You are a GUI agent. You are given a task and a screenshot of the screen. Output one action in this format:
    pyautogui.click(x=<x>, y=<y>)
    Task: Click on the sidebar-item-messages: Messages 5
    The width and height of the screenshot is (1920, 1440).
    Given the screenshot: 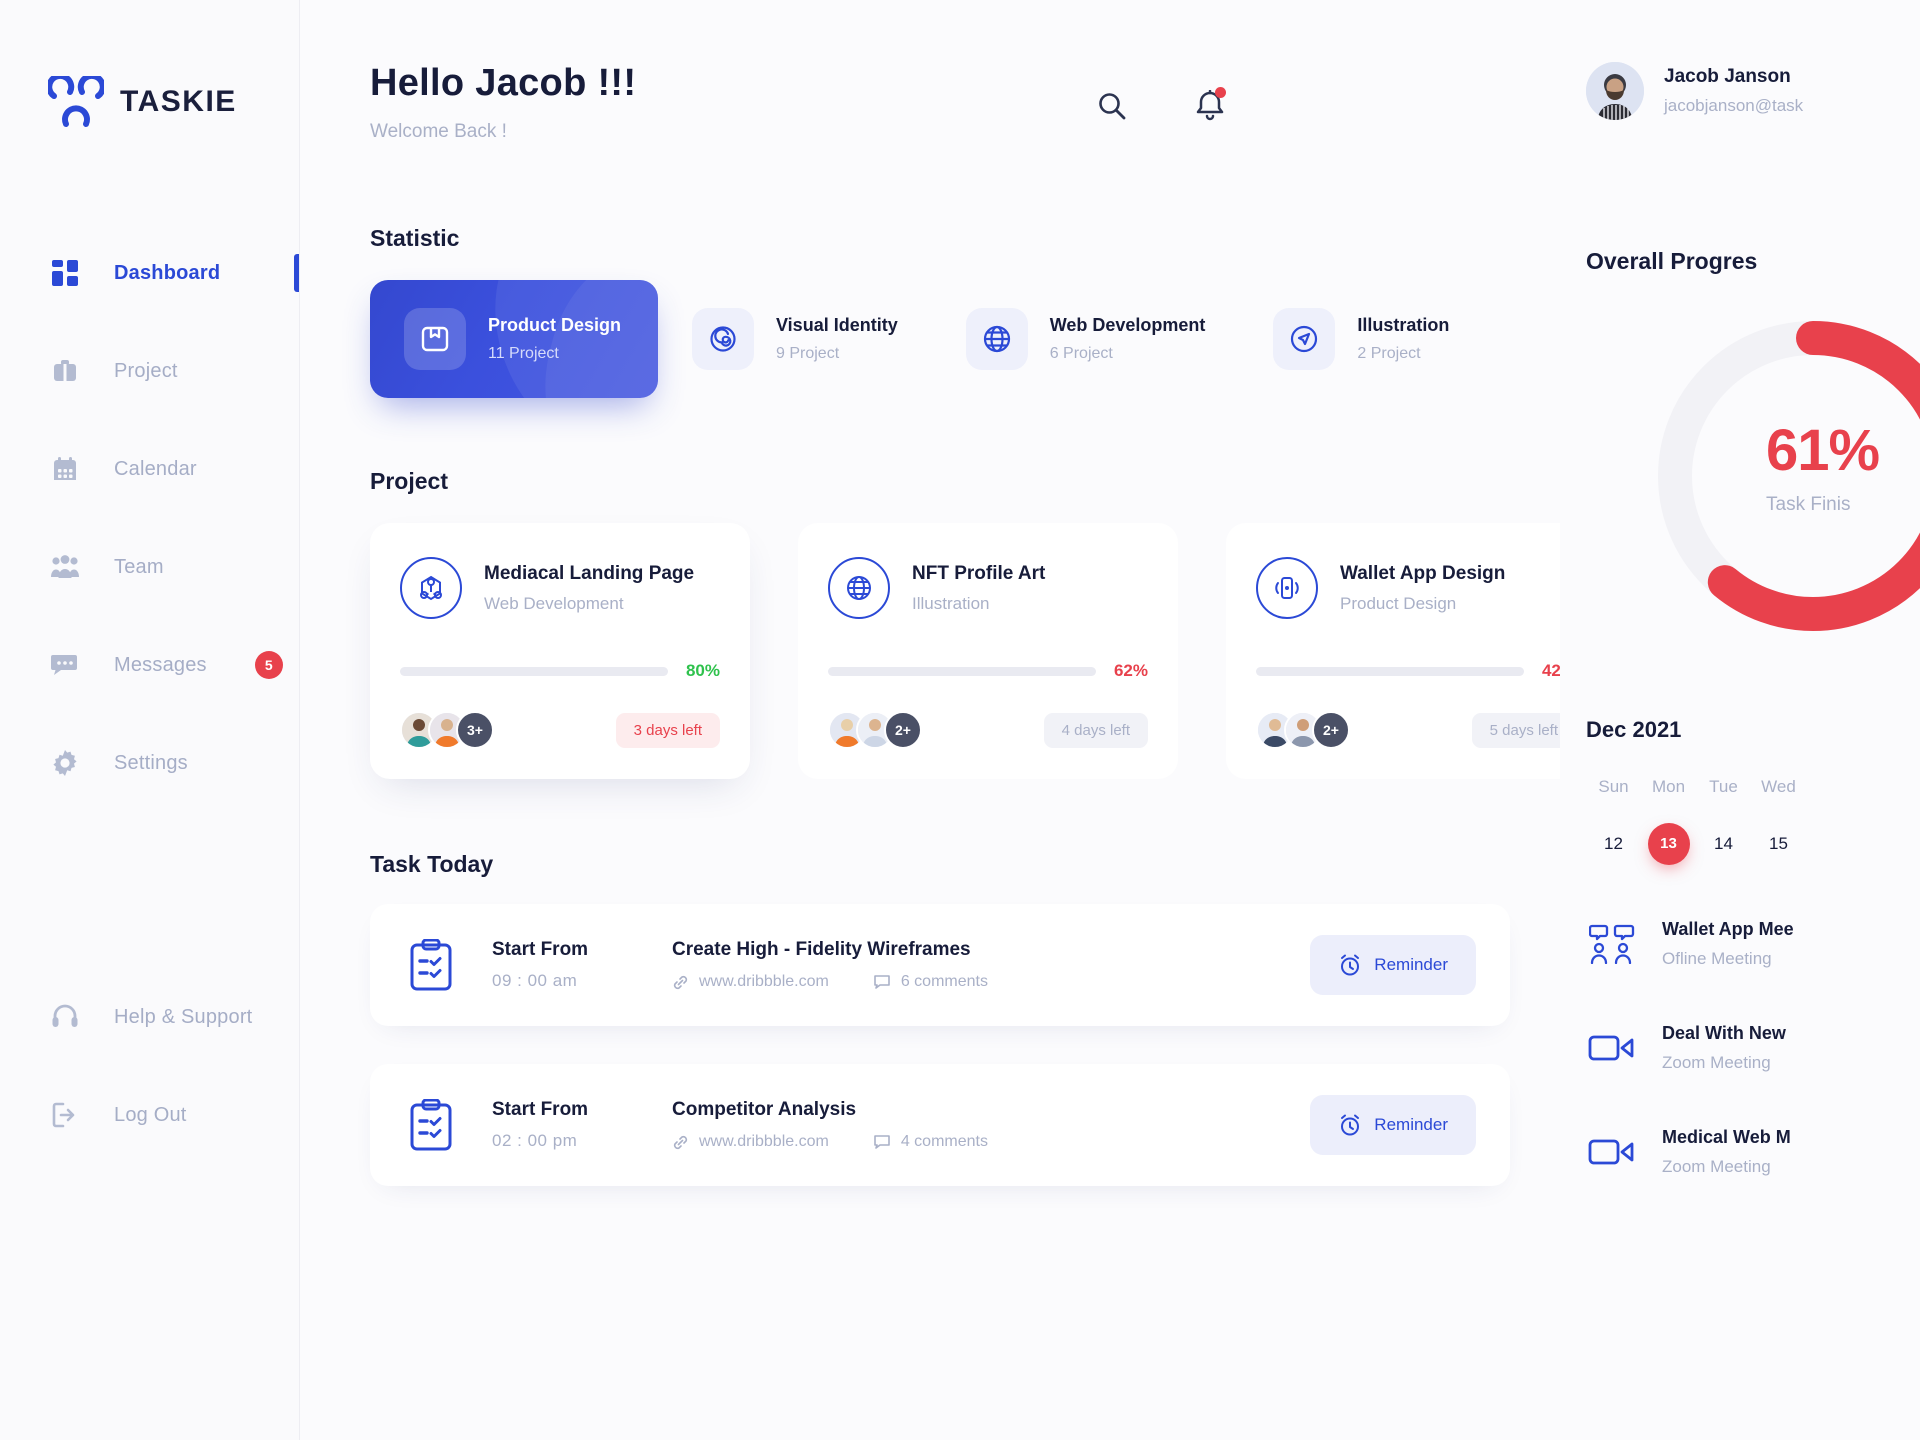 What is the action you would take?
    pyautogui.click(x=149, y=665)
    